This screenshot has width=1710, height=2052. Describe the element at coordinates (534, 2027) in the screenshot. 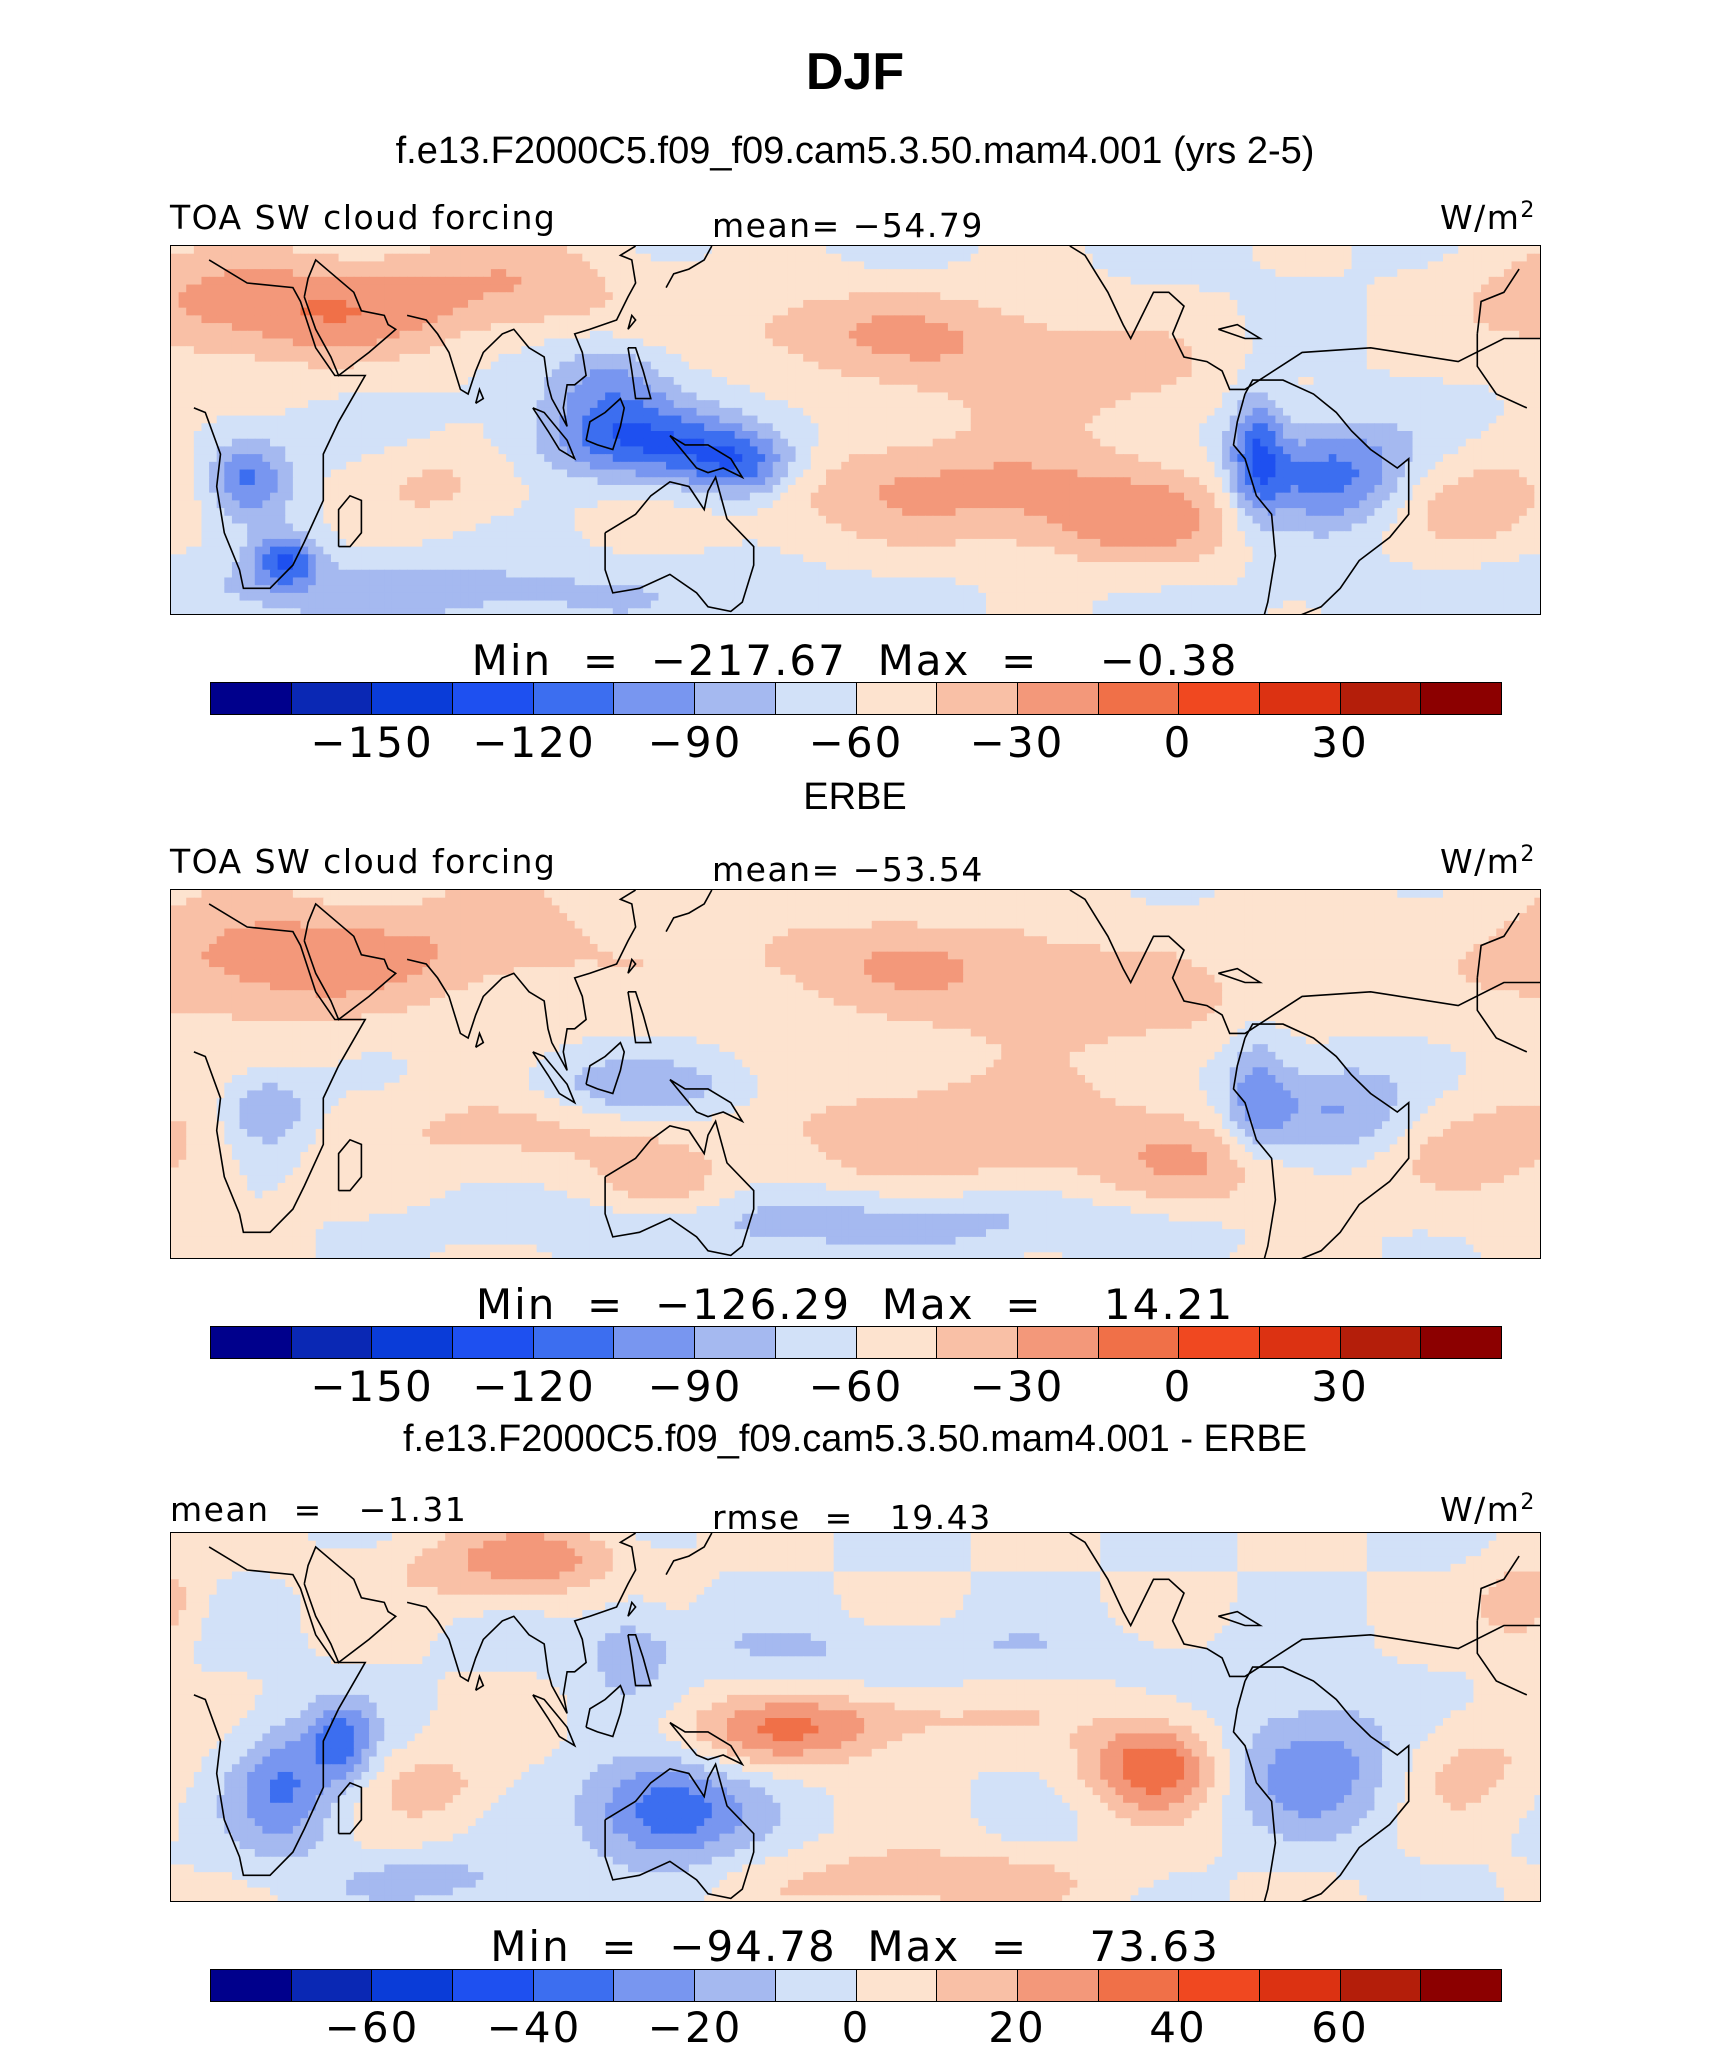

I see `colorbar-tick-label: −40` at that location.